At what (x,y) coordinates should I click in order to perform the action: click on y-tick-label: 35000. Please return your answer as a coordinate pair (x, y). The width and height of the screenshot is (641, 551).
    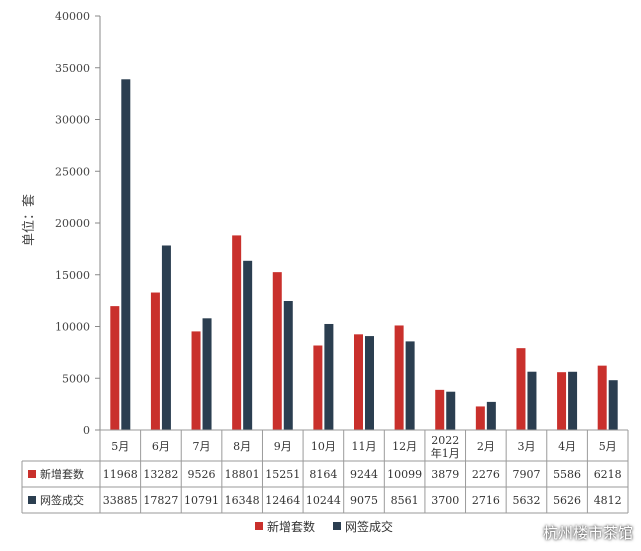
    Looking at the image, I should click on (72, 68).